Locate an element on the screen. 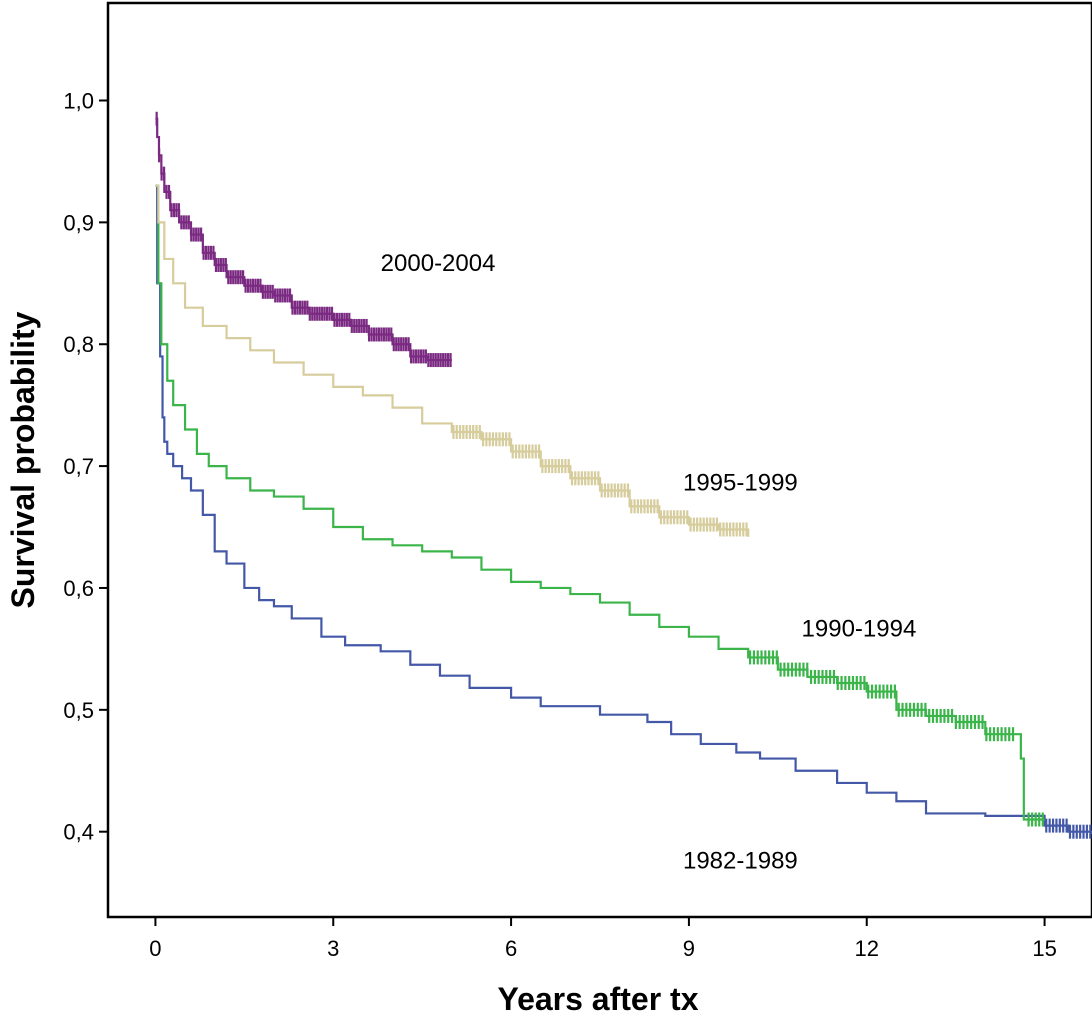 The height and width of the screenshot is (1022, 1092). x-tick-label: 3 is located at coordinates (333, 948).